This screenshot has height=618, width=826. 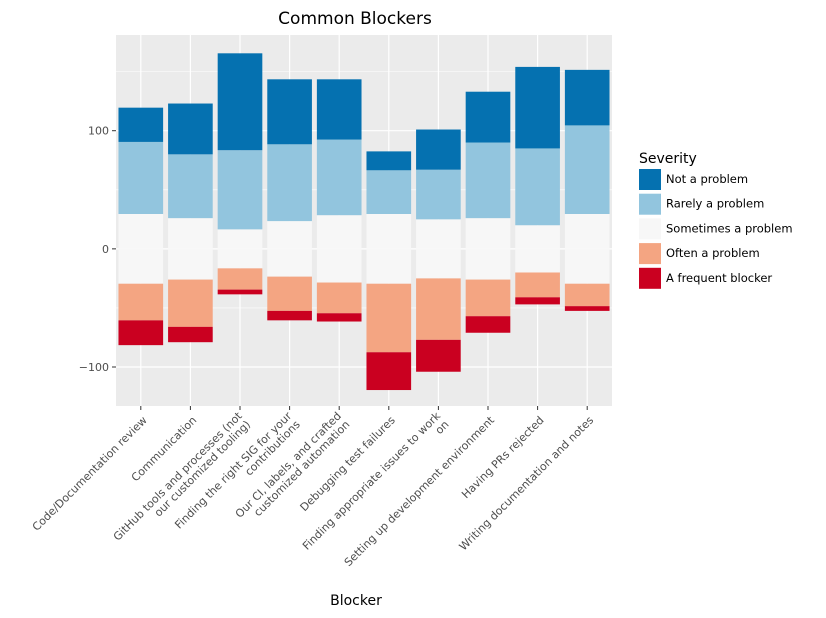 I want to click on legend-label: Not a problem, so click(x=707, y=179).